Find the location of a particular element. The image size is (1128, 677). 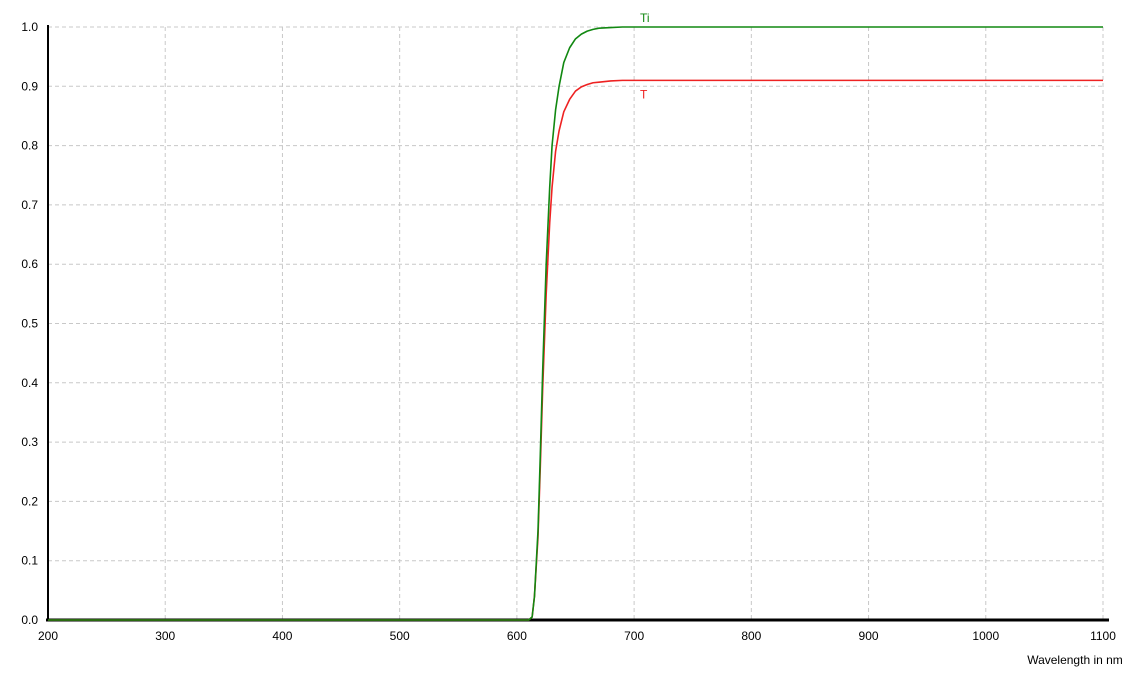

series-label-t: T is located at coordinates (644, 94).